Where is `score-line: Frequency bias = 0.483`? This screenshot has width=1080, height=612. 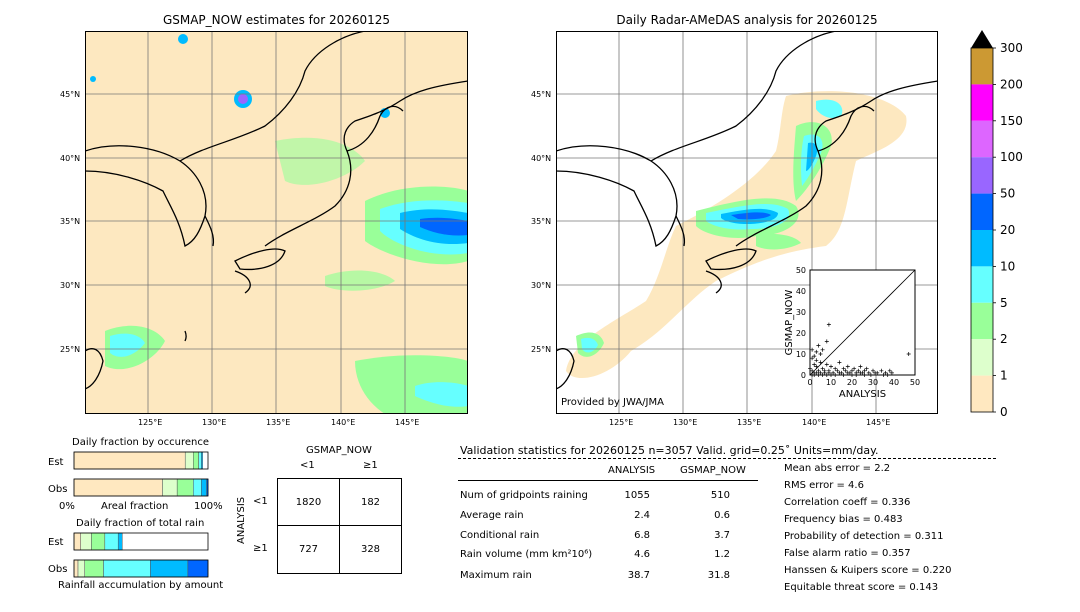
score-line: Frequency bias = 0.483 is located at coordinates (843, 519).